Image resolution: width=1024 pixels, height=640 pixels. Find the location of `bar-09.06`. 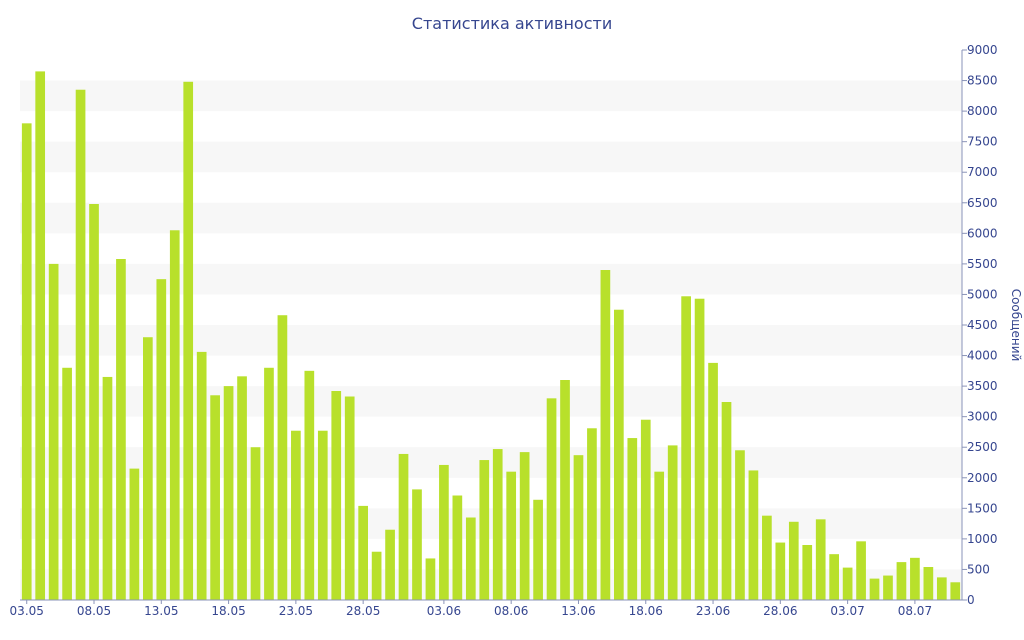

bar-09.06 is located at coordinates (524, 526).